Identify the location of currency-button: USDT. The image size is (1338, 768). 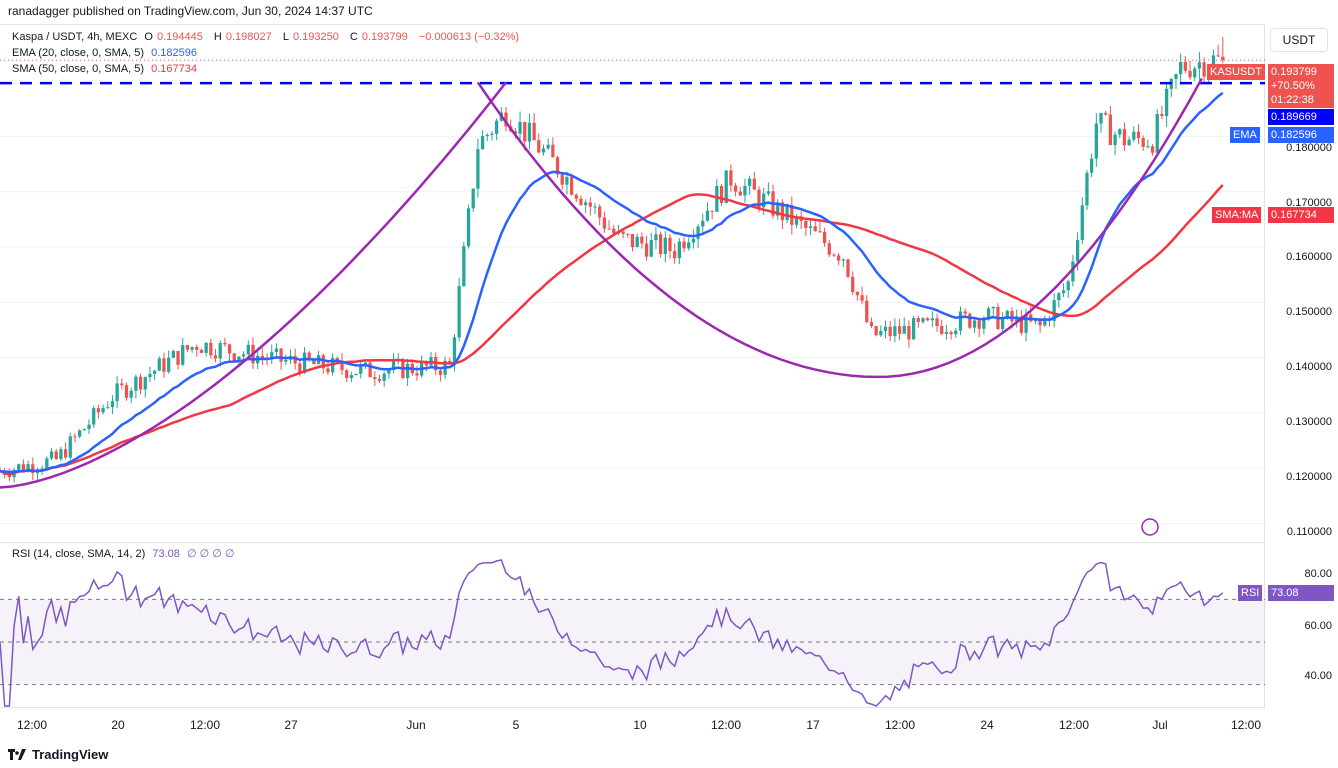
(1299, 40).